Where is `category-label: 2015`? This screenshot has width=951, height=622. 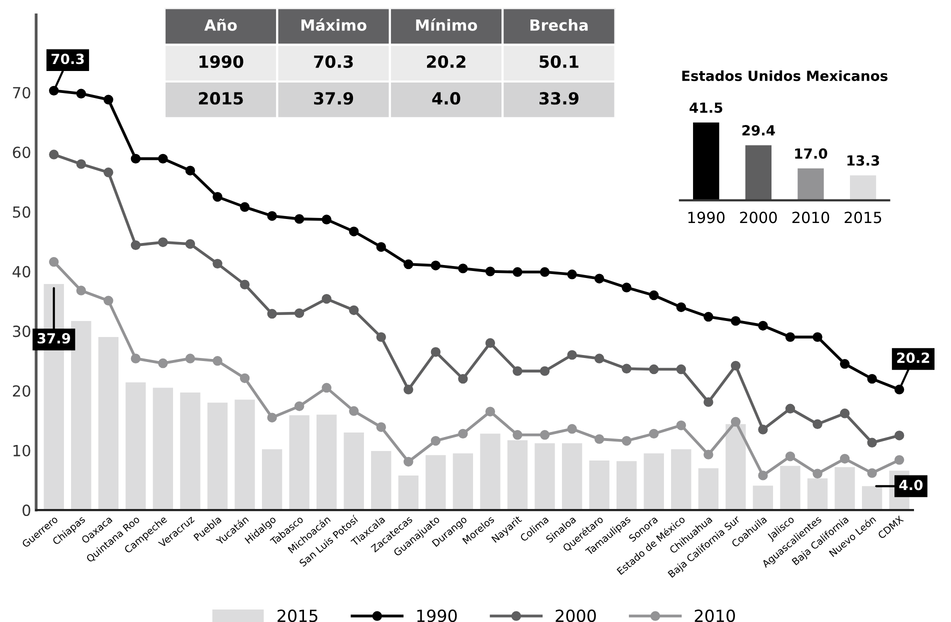 category-label: 2015 is located at coordinates (220, 98).